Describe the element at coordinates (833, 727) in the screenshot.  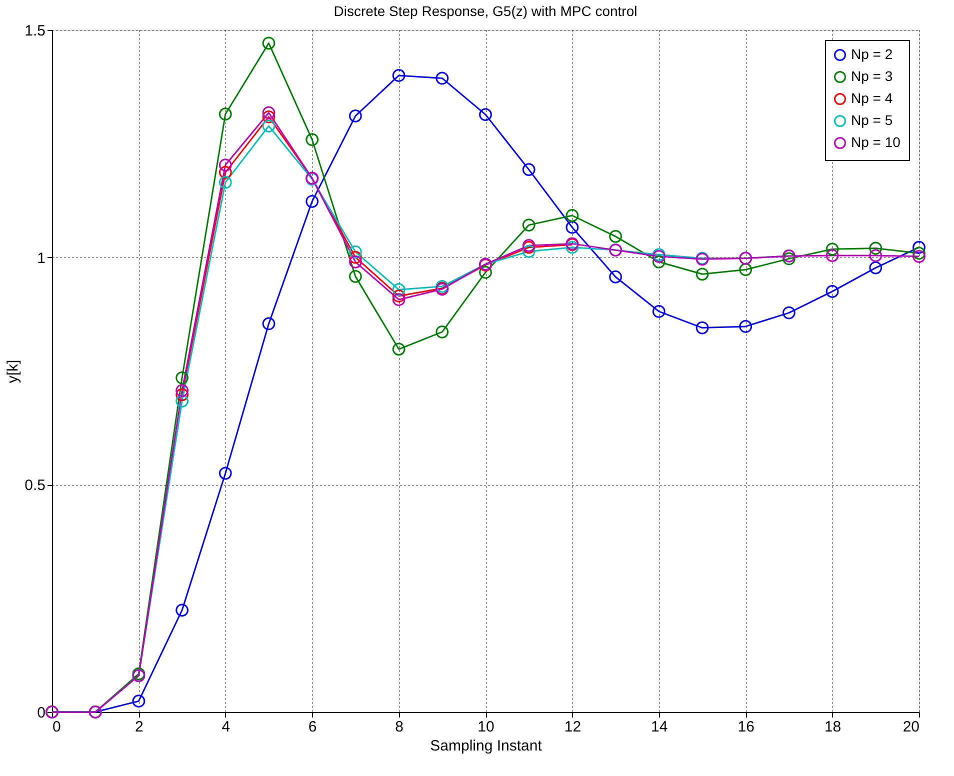
I see `x-tick-label: 18` at that location.